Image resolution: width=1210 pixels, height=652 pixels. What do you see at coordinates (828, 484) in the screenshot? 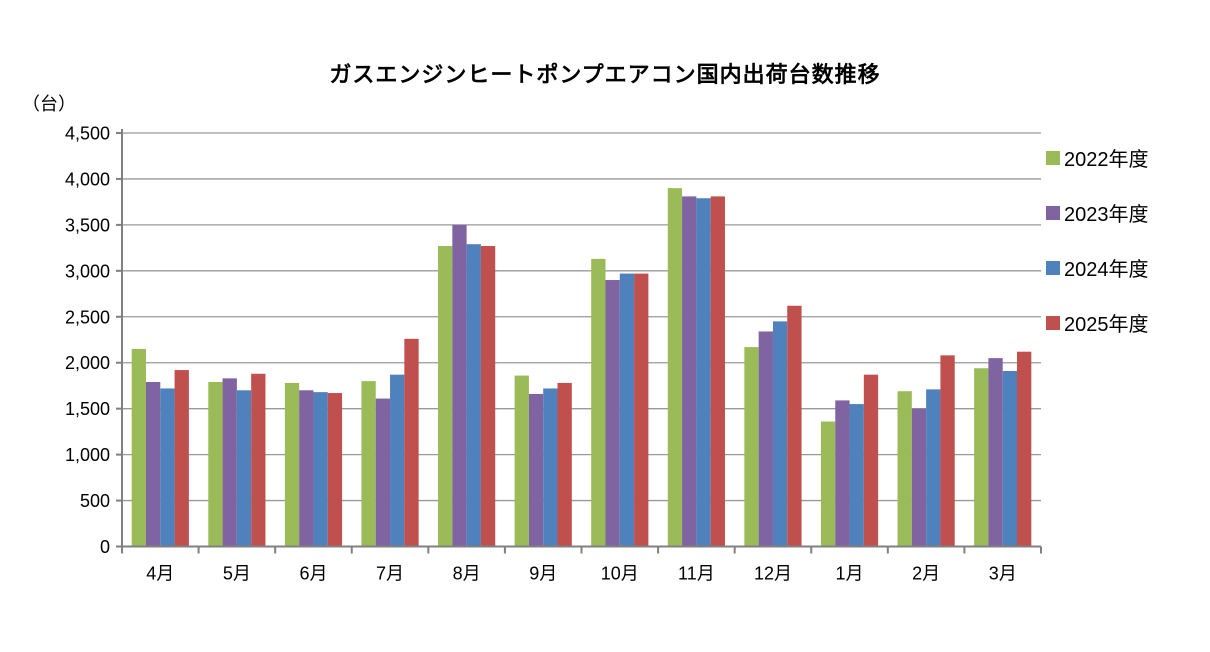
I see `bar-2022年度-1月` at bounding box center [828, 484].